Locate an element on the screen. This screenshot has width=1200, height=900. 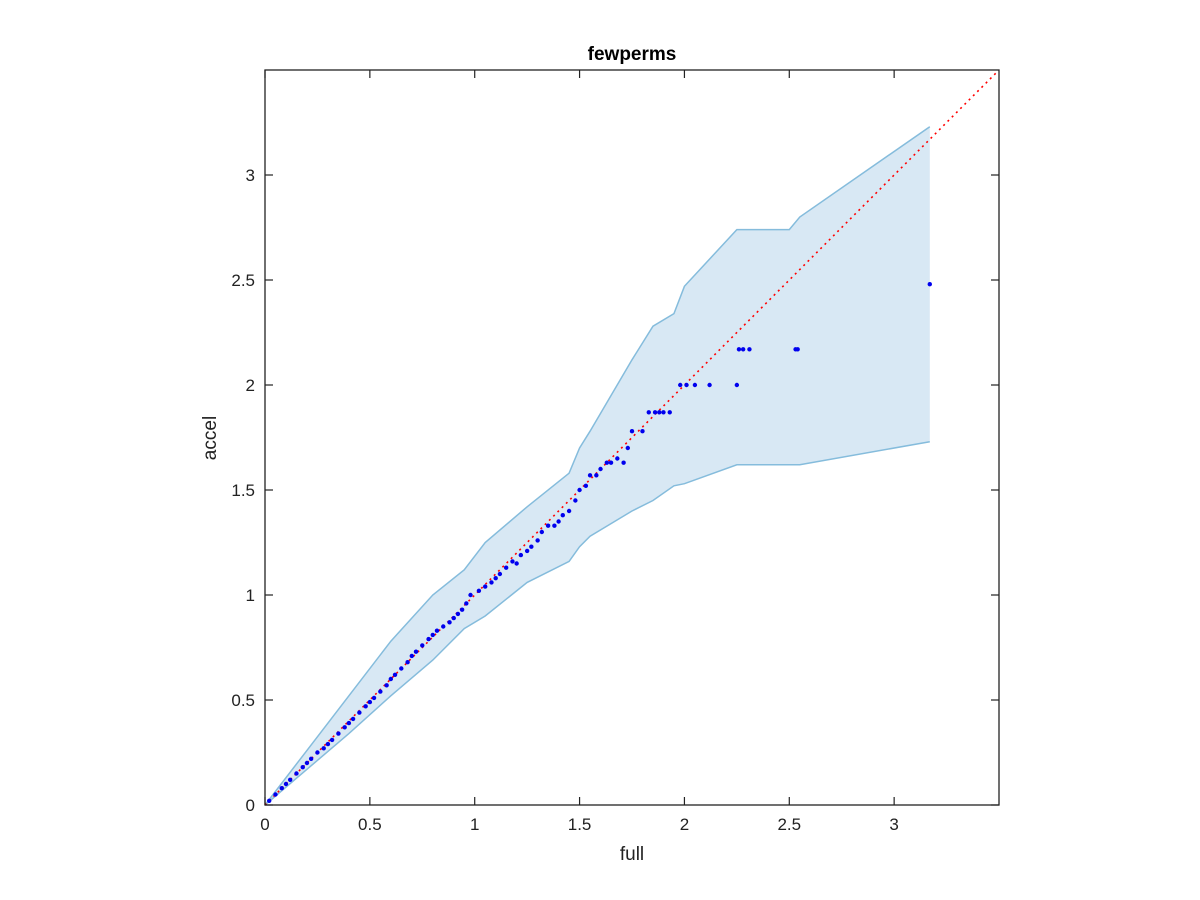
x-tick-label: 0.5 is located at coordinates (370, 824).